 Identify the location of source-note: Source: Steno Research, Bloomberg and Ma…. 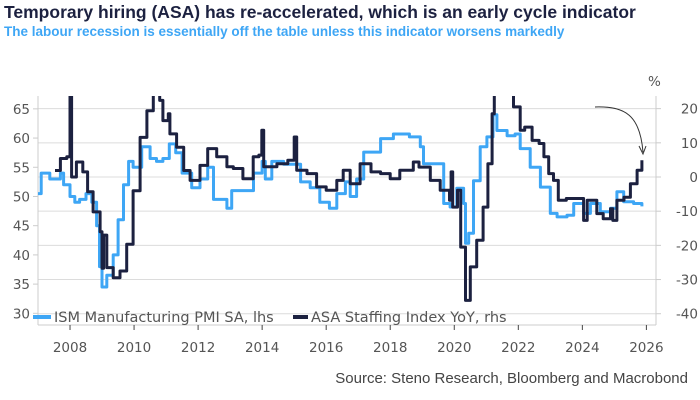
(511, 378).